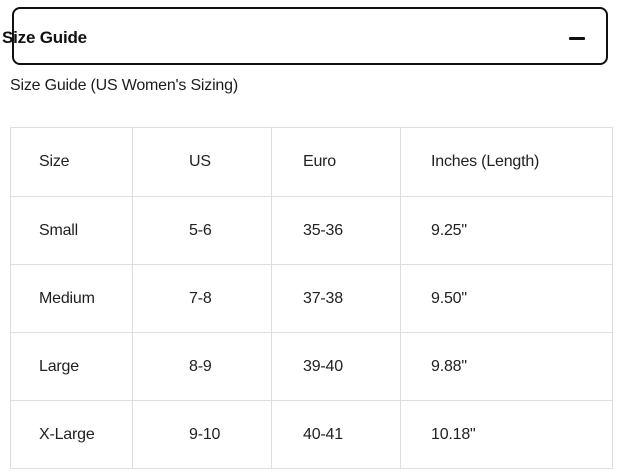 Image resolution: width=632 pixels, height=475 pixels. I want to click on column-header-size: Size, so click(71, 162).